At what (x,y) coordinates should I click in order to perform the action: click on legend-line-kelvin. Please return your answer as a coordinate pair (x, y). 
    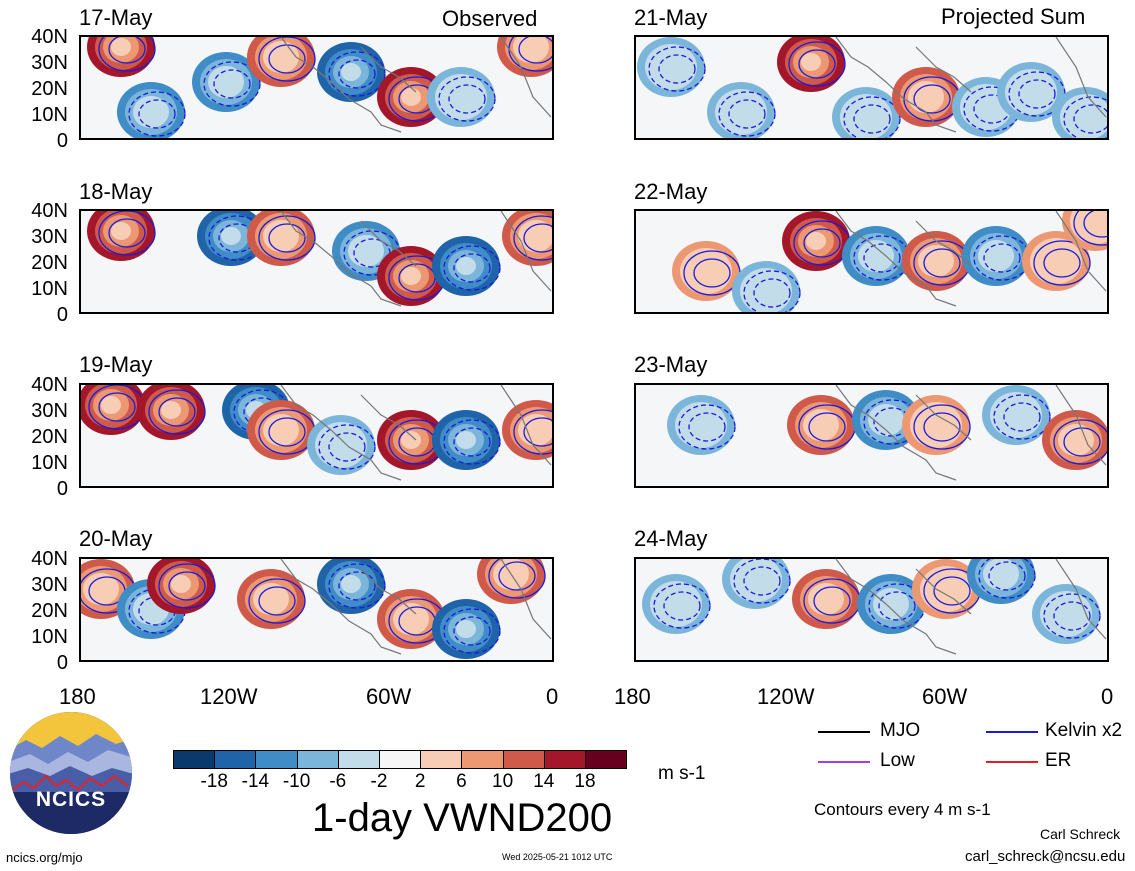
    Looking at the image, I should click on (1012, 732).